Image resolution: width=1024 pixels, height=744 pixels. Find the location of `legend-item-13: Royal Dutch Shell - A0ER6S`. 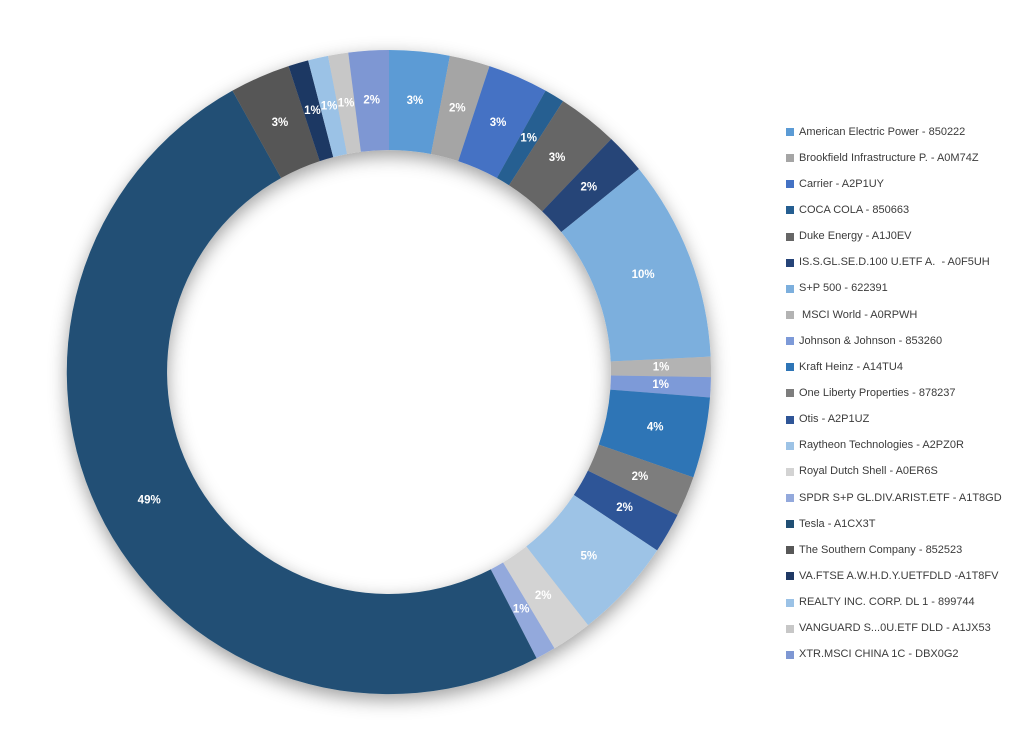

legend-item-13: Royal Dutch Shell - A0ER6S is located at coordinates (902, 472).